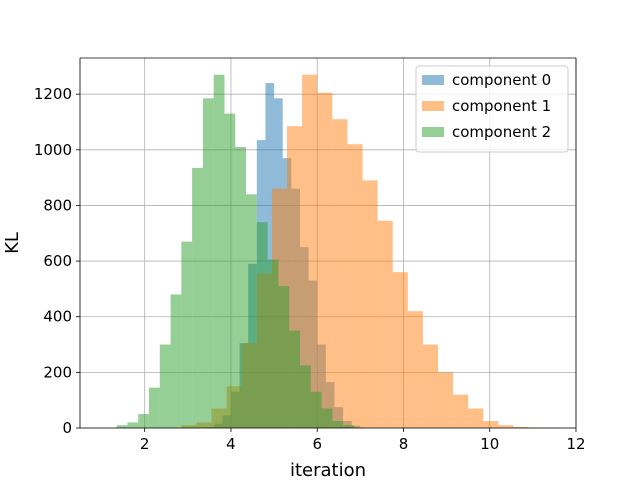 The width and height of the screenshot is (640, 480). I want to click on x-tick-label: 8, so click(404, 444).